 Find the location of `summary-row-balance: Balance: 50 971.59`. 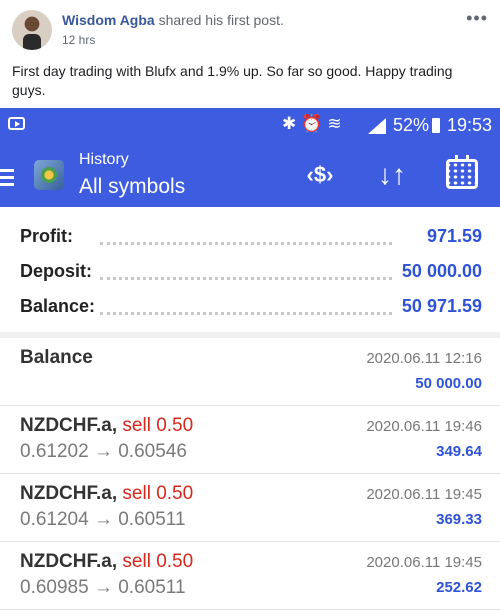

summary-row-balance: Balance: 50 971.59 is located at coordinates (251, 307).